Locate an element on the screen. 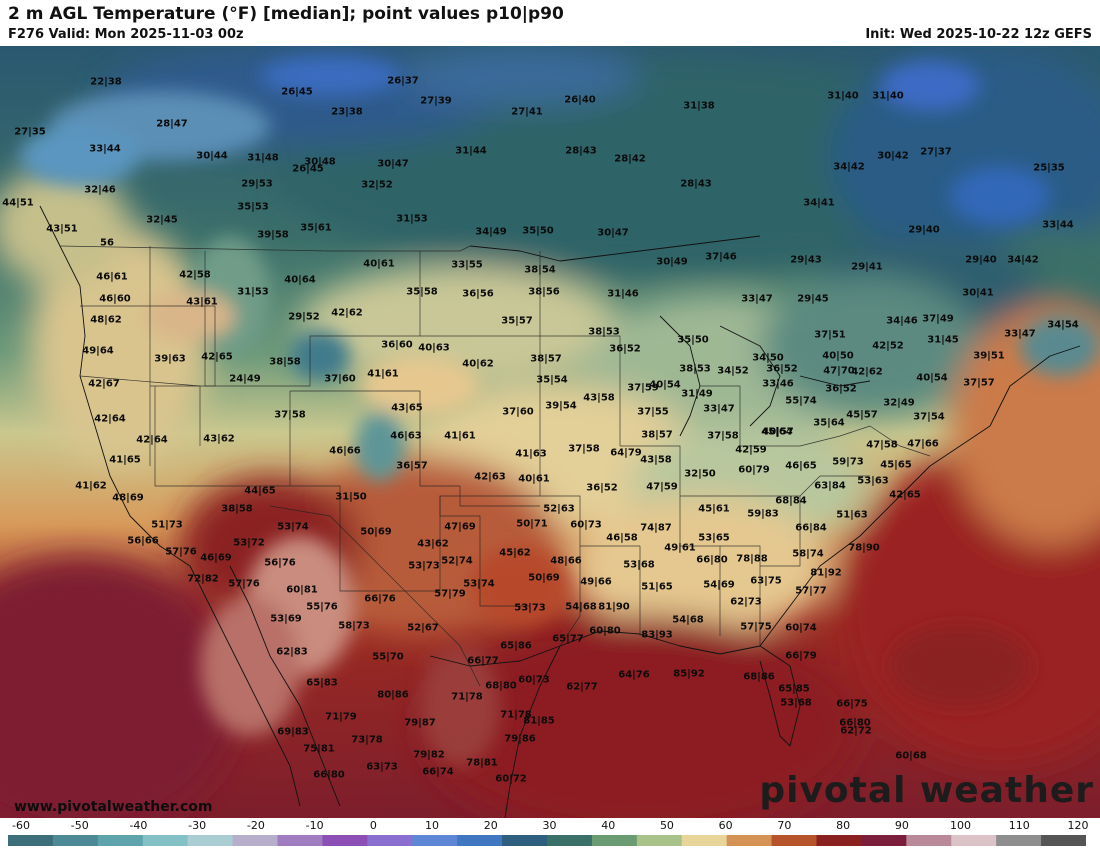 Image resolution: width=1100 pixels, height=850 pixels. point-value-label: 68|86 is located at coordinates (759, 677).